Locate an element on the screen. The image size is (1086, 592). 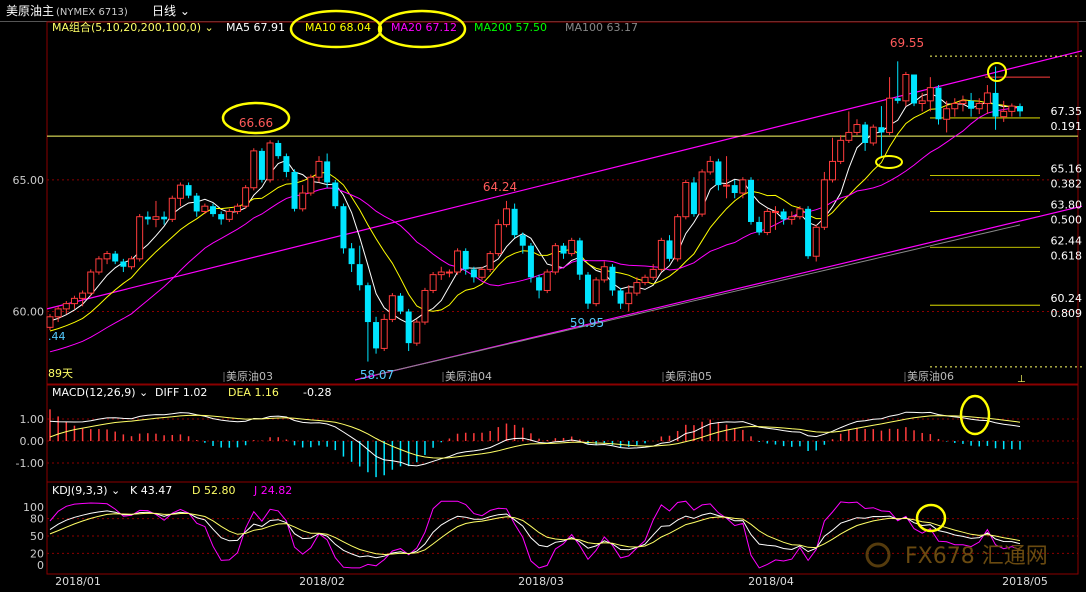
kdj-j: J 24.82 is located at coordinates (272, 490).